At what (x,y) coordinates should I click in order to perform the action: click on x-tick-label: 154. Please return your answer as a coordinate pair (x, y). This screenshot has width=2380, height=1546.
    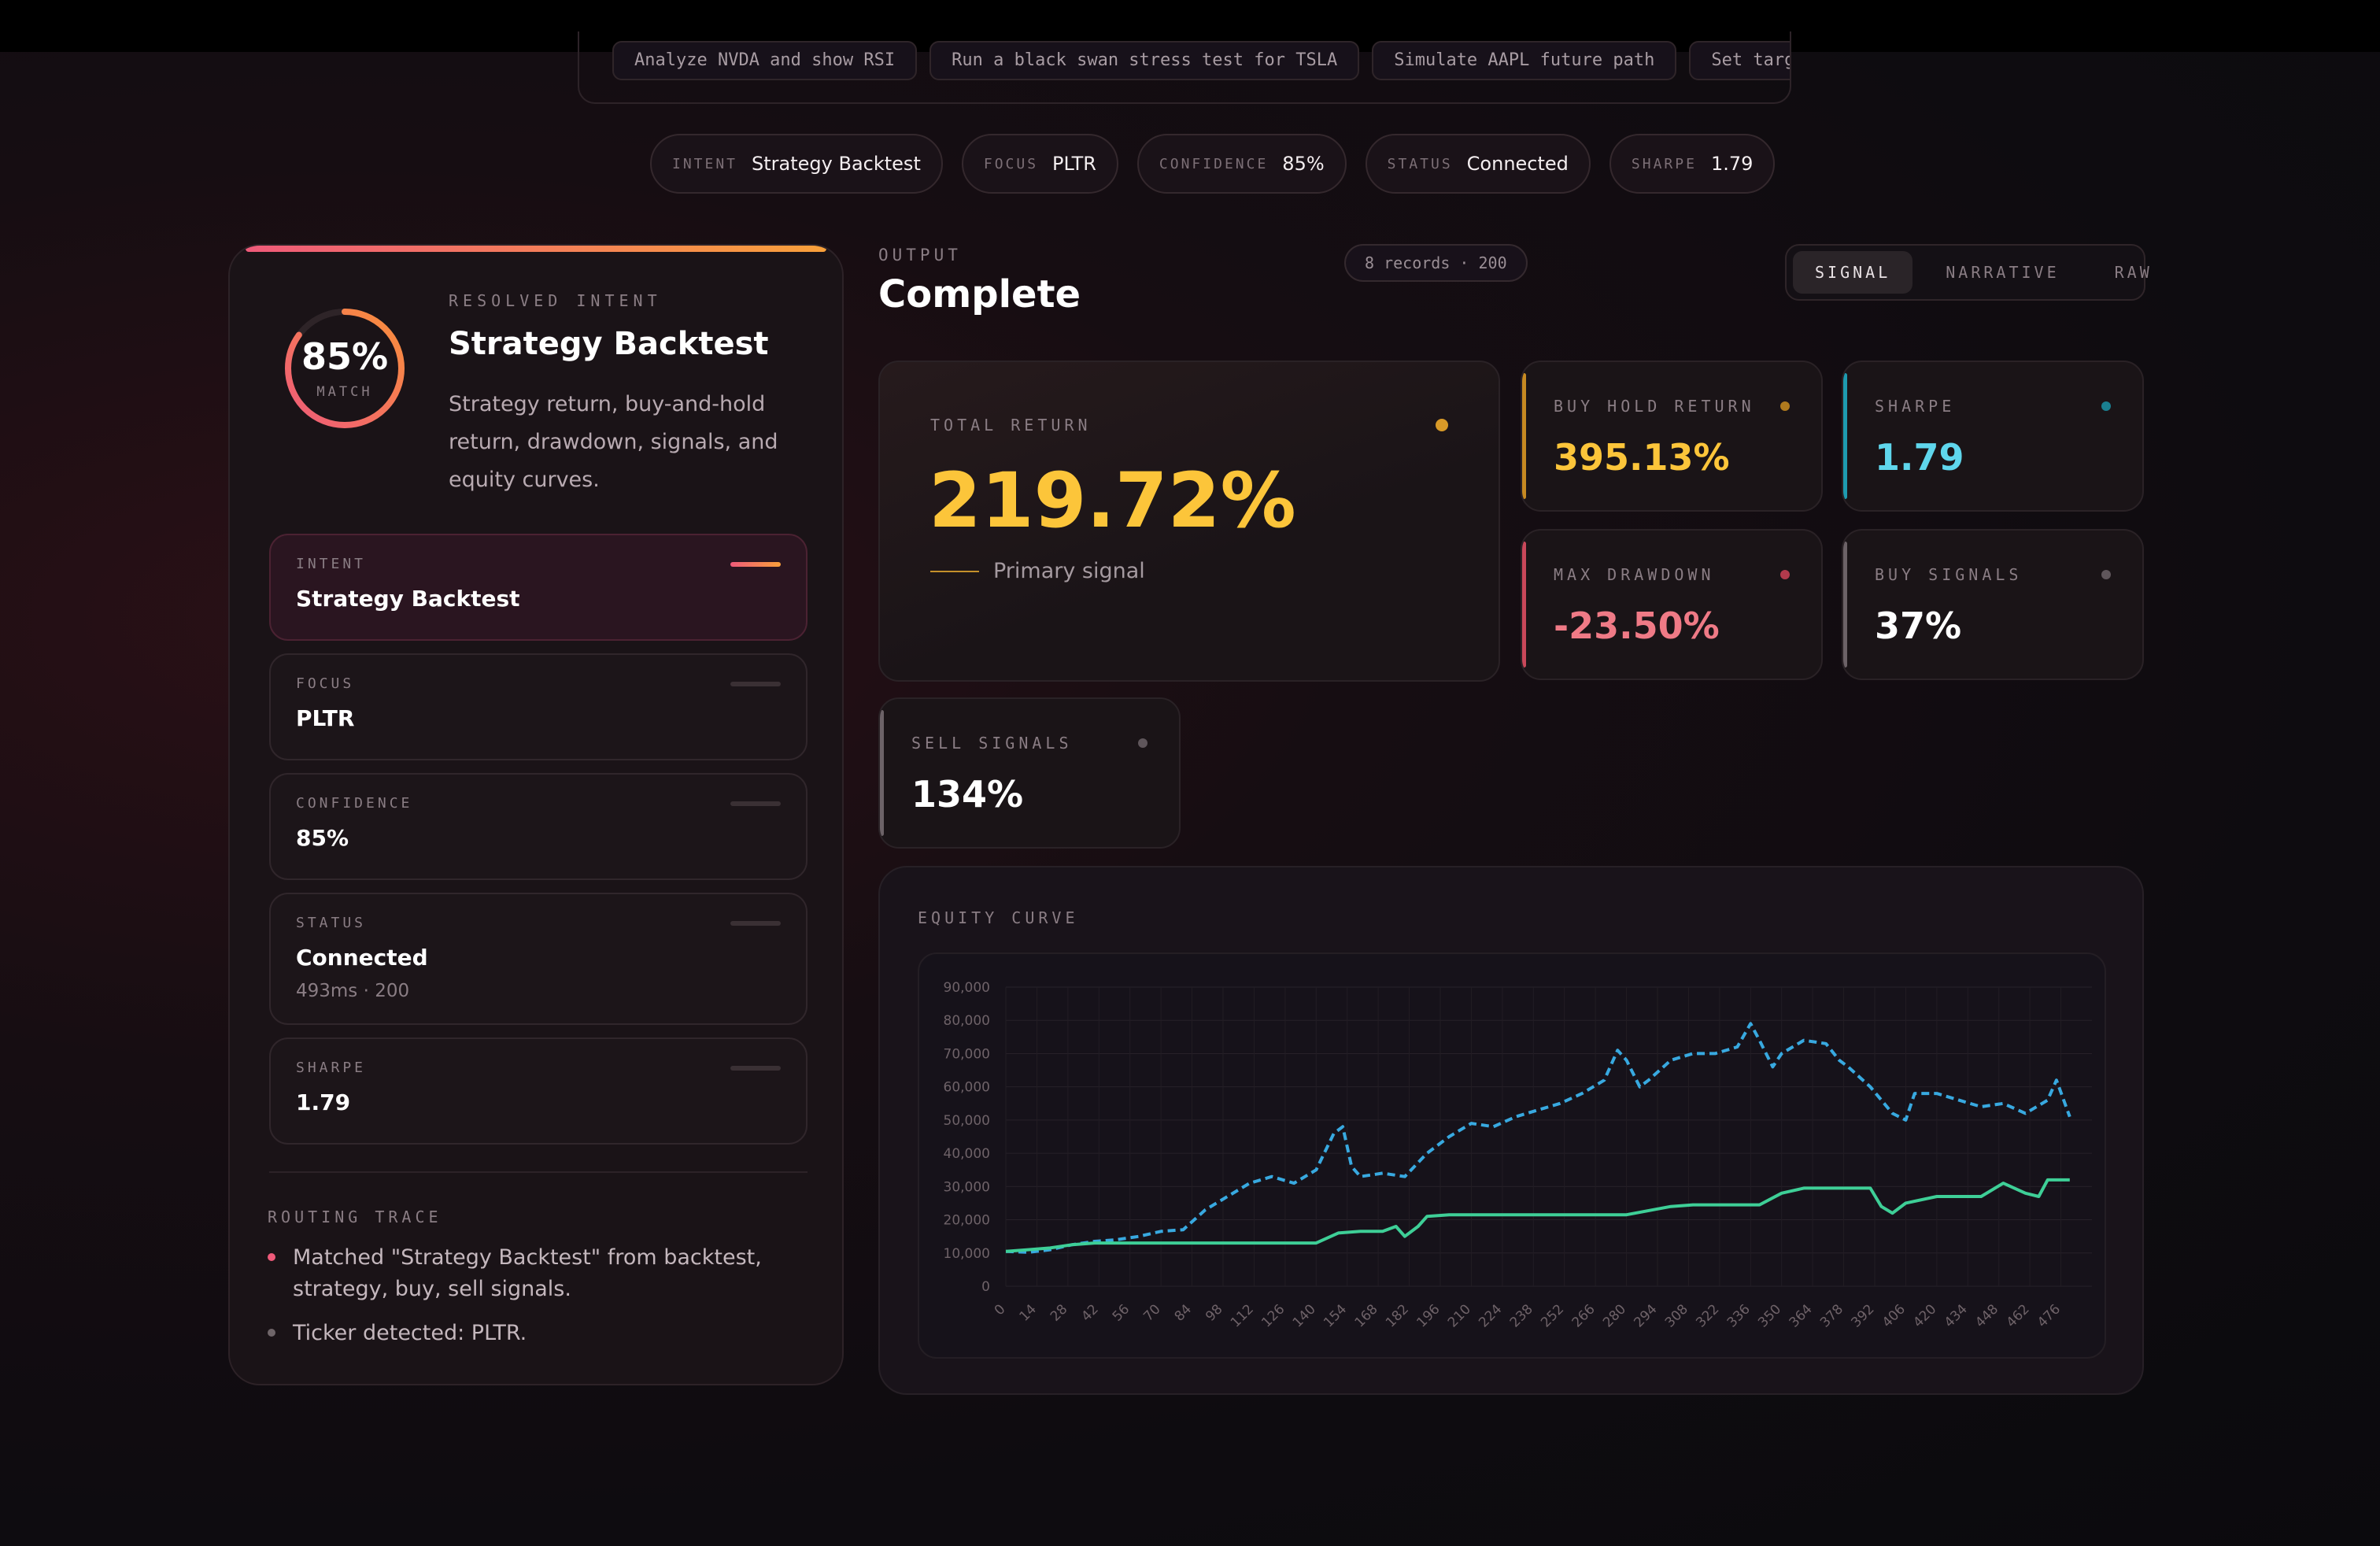
    Looking at the image, I should click on (1335, 1315).